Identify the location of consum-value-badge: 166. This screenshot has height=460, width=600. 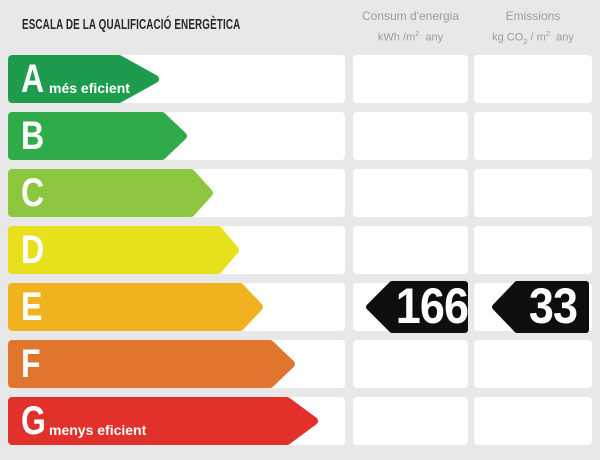
(417, 306).